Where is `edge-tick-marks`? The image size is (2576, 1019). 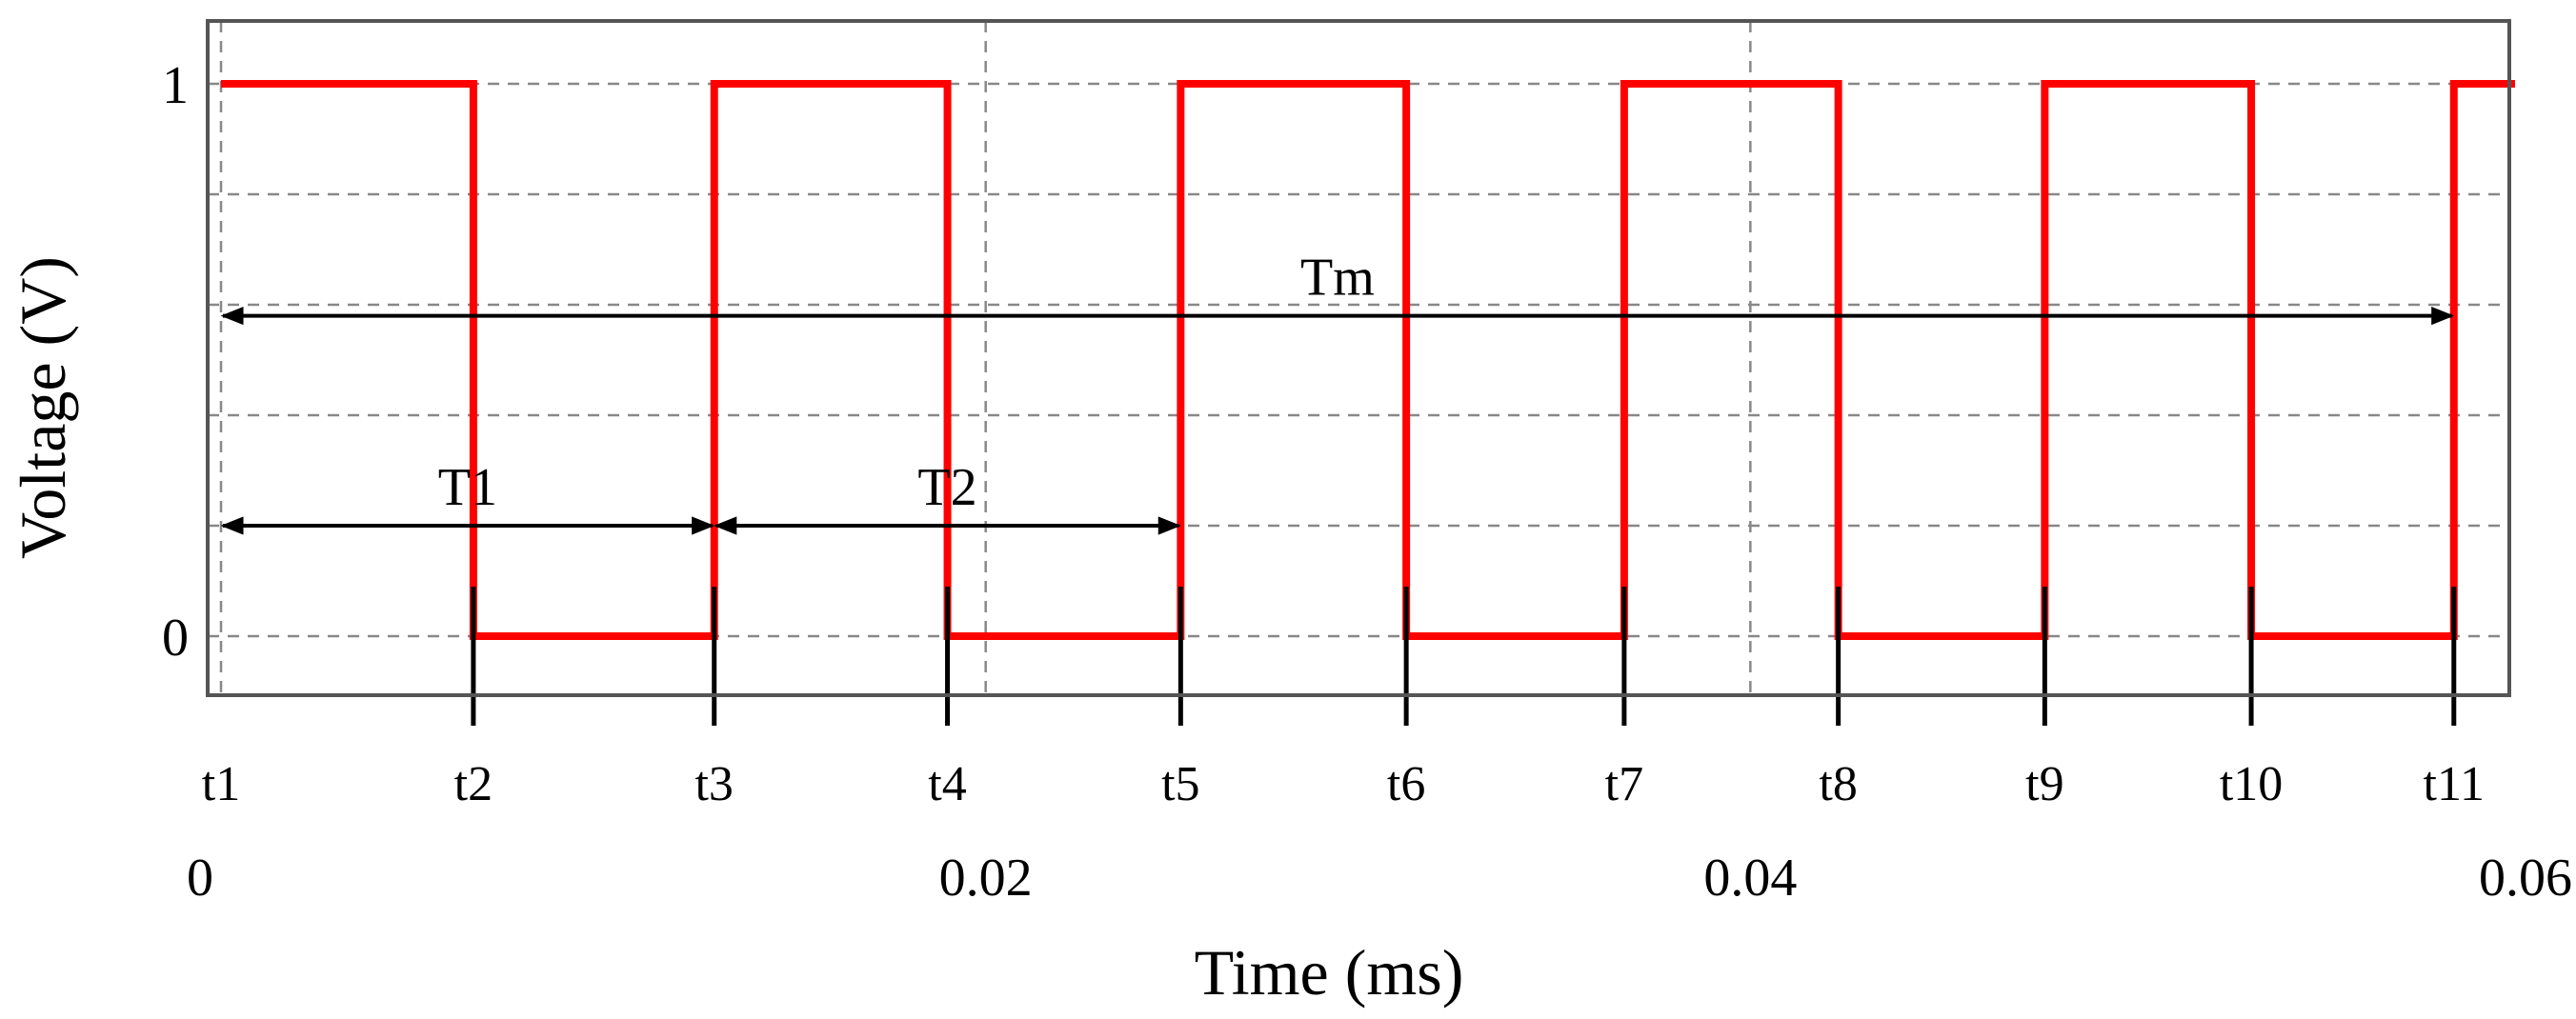 edge-tick-marks is located at coordinates (1464, 657).